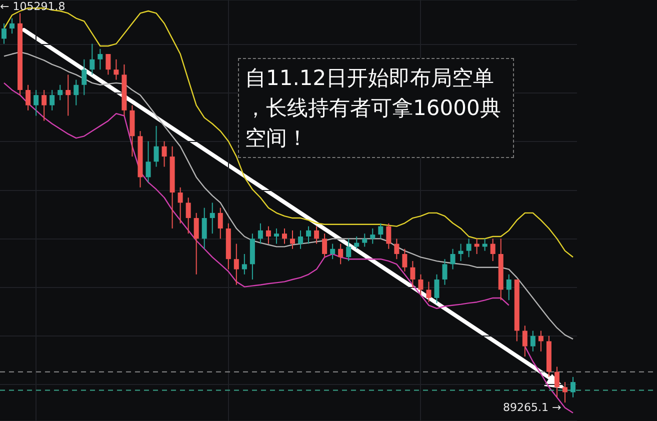 The width and height of the screenshot is (657, 421). What do you see at coordinates (376, 108) in the screenshot?
I see `annotation: 自11.12日开始即布局空单，长线持有者可拿16000典空间！` at bounding box center [376, 108].